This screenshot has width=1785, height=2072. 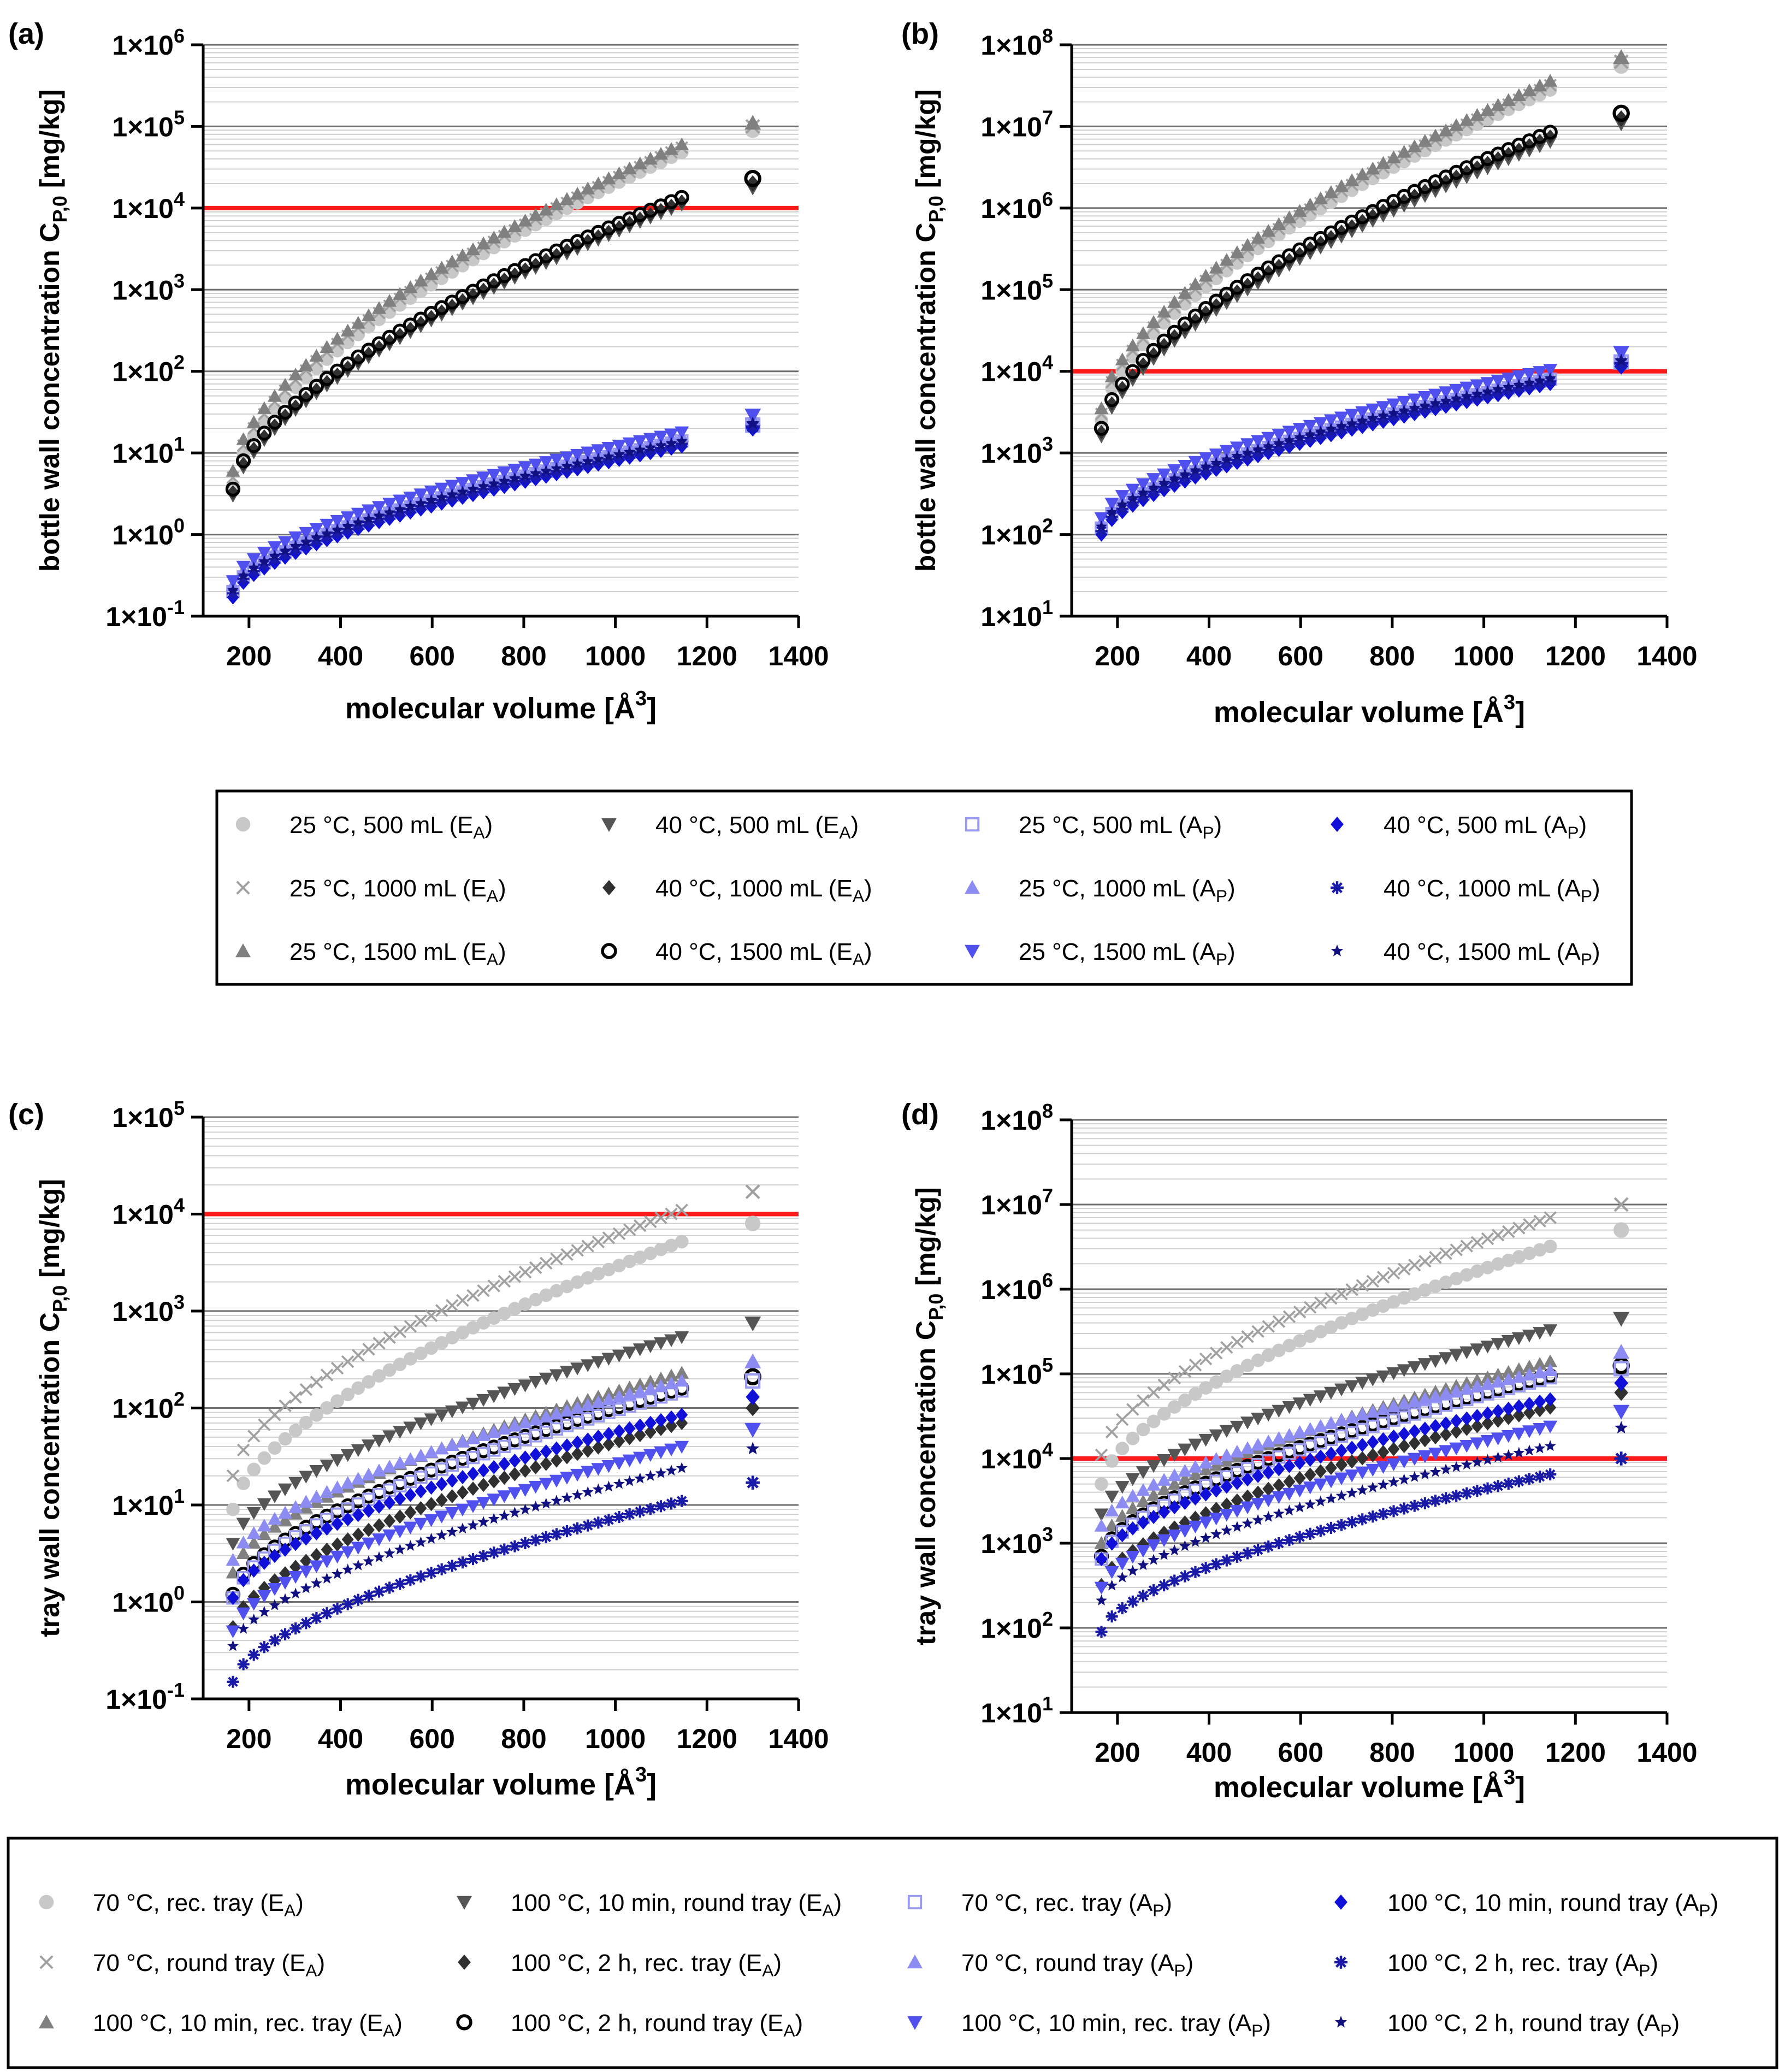 What do you see at coordinates (1016, 1541) in the screenshot?
I see `y-tick-label: 1×10³` at bounding box center [1016, 1541].